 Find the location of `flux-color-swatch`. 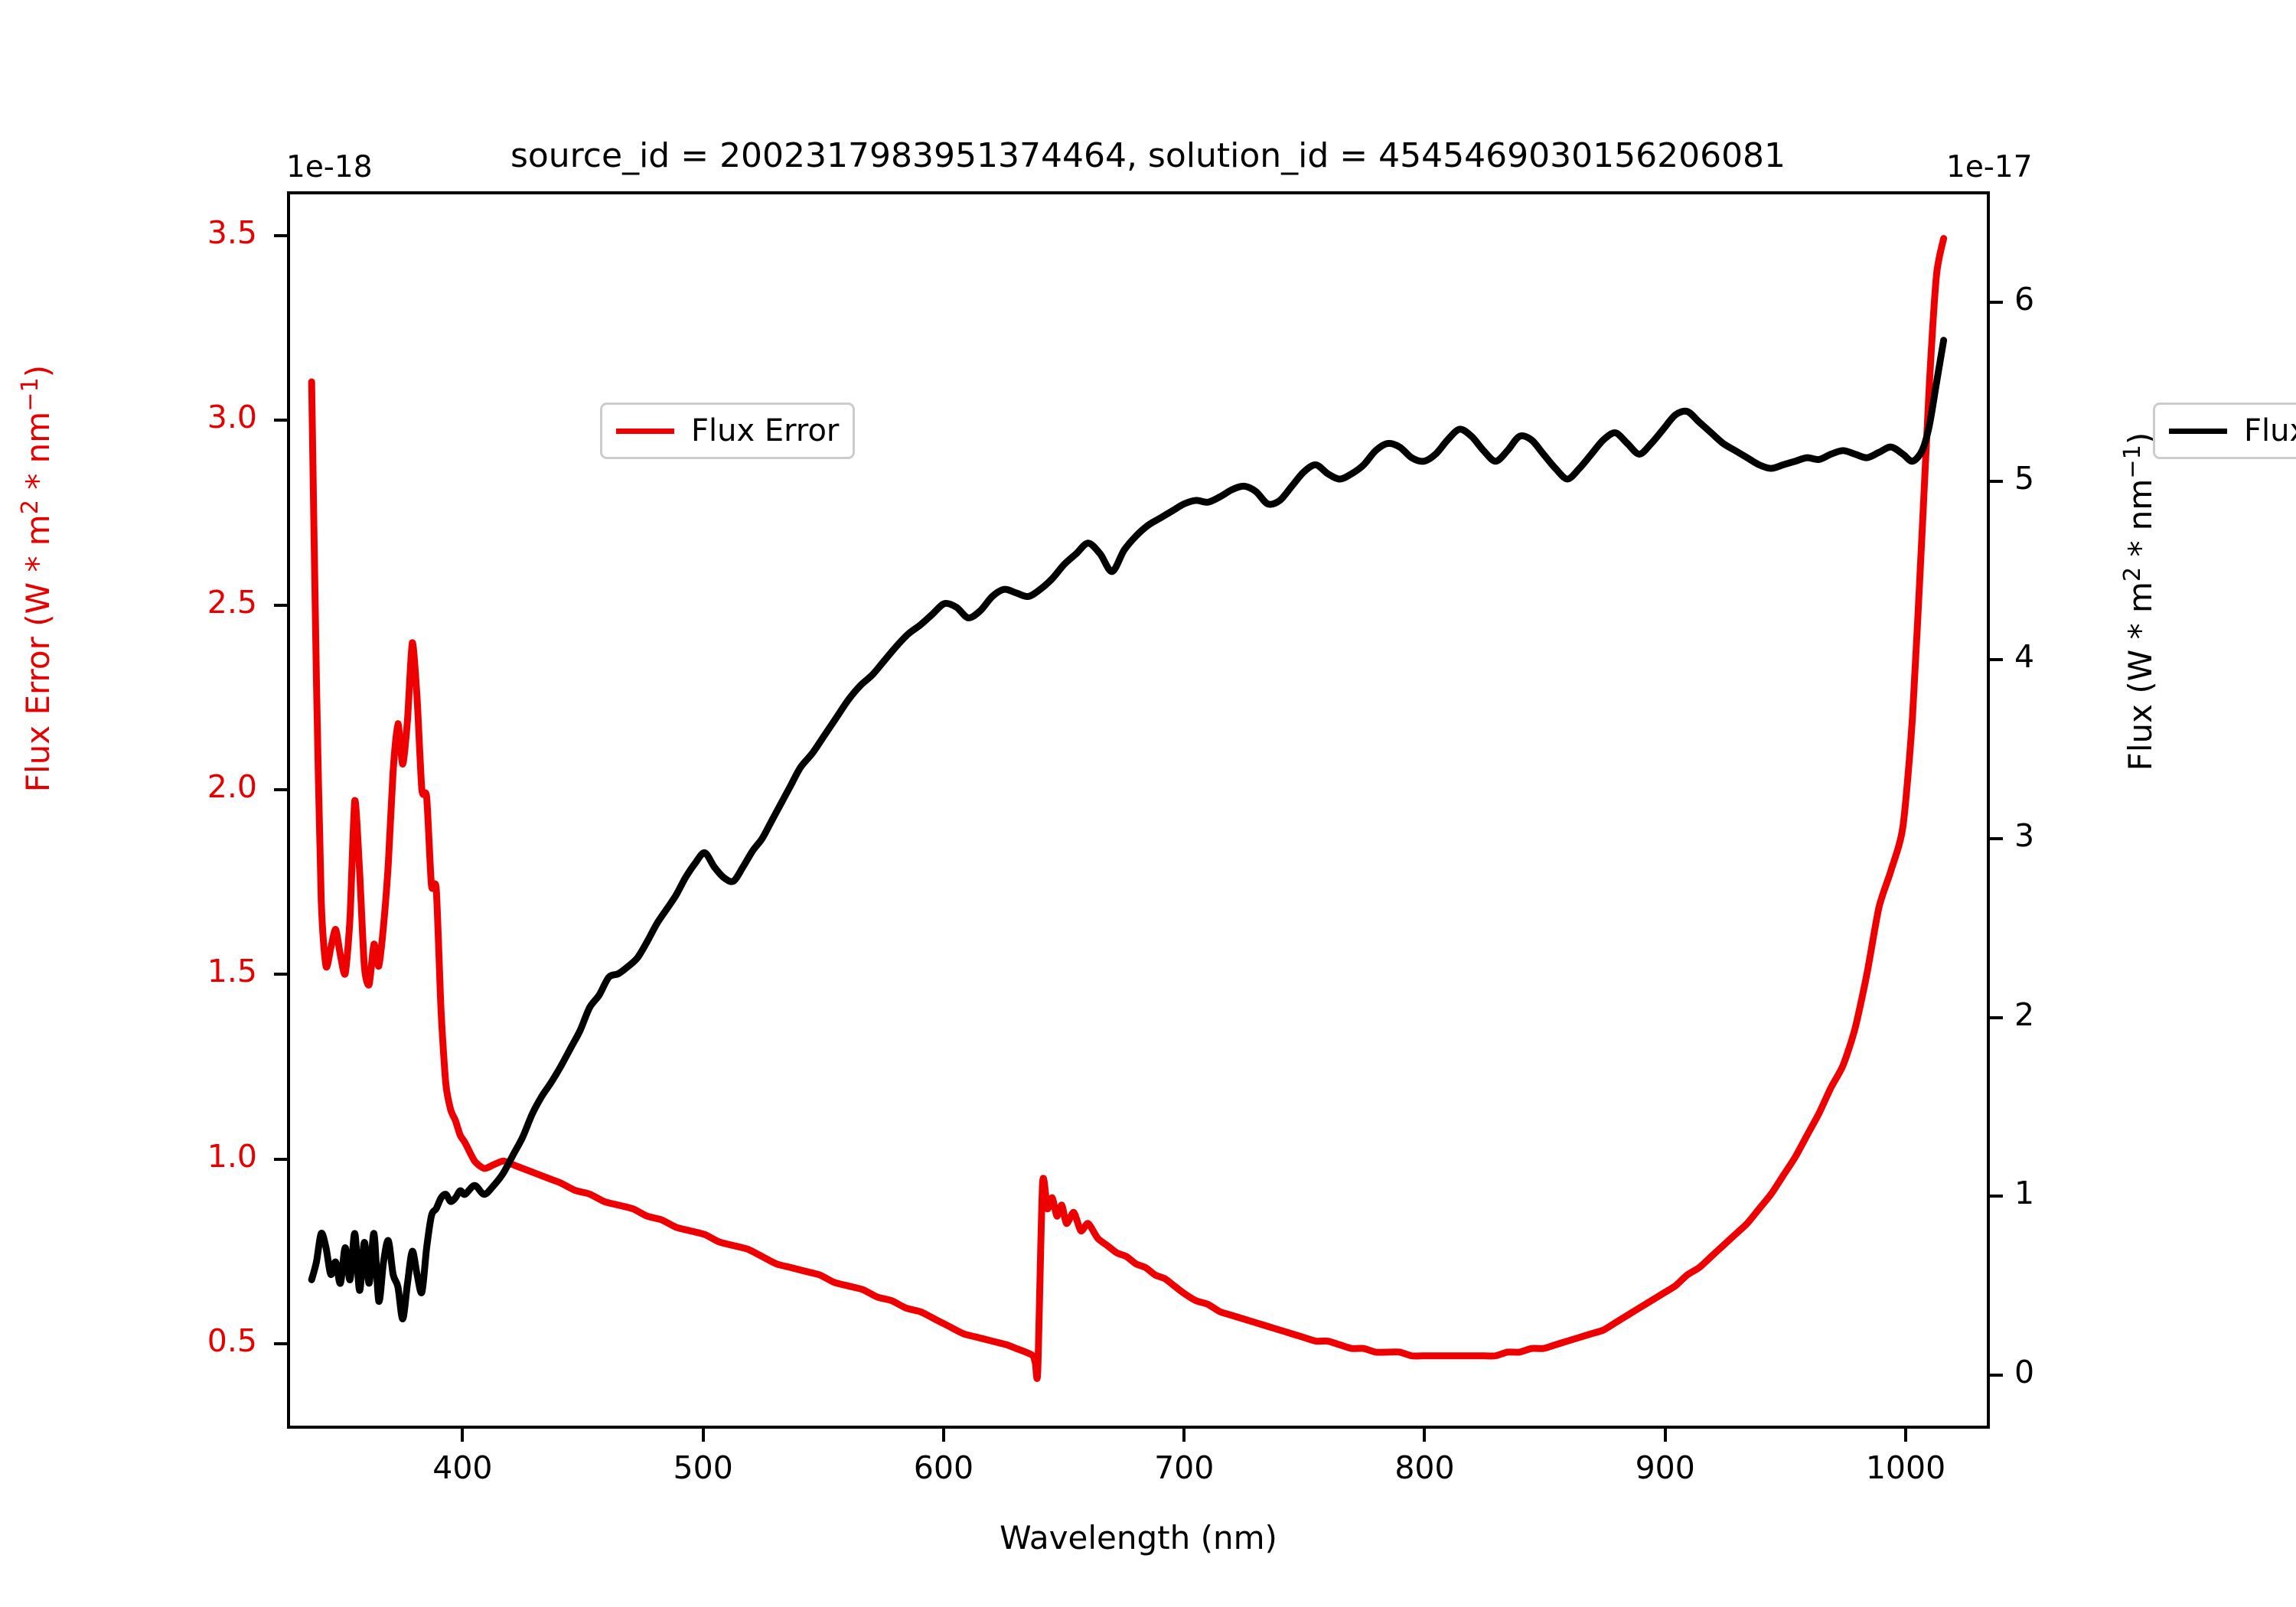

flux-color-swatch is located at coordinates (2198, 431).